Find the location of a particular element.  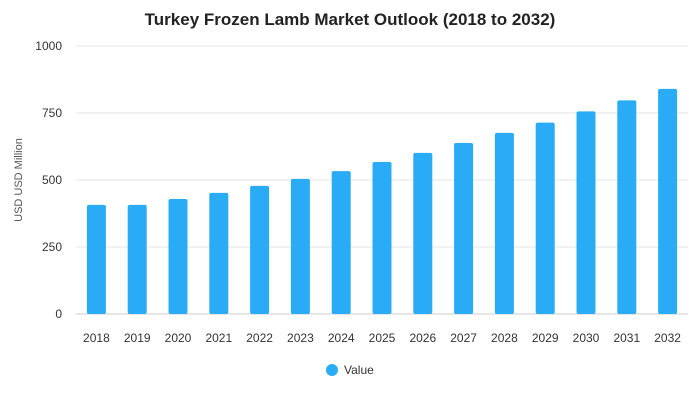

x-tick-label: 2026 is located at coordinates (422, 338).